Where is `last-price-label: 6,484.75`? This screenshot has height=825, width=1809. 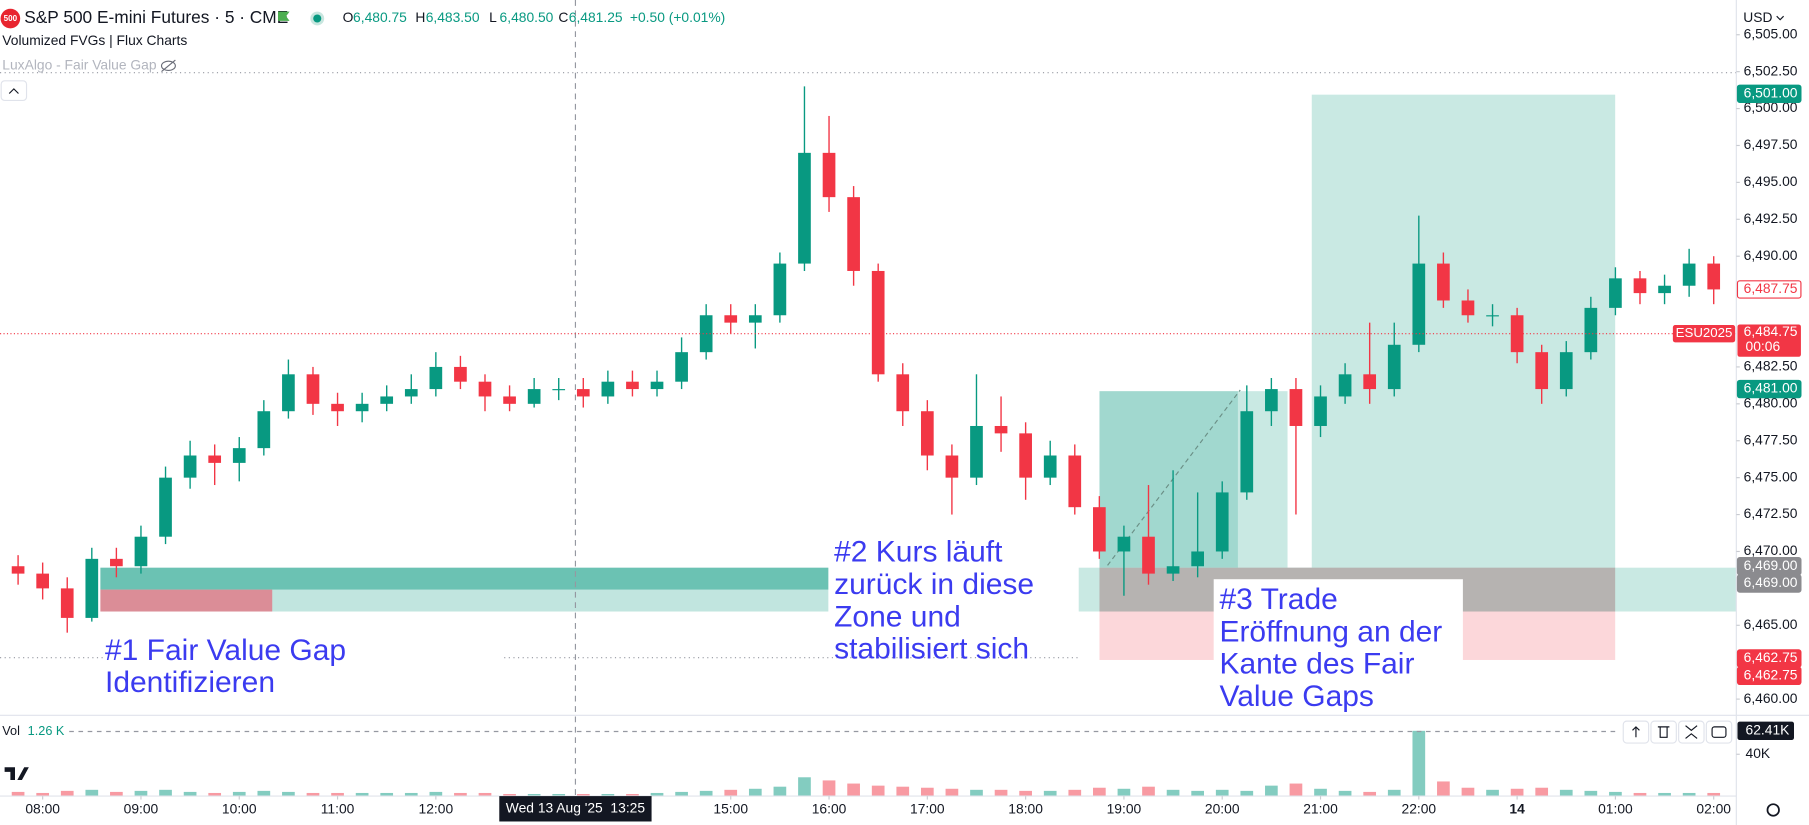 last-price-label: 6,484.75 is located at coordinates (1771, 331).